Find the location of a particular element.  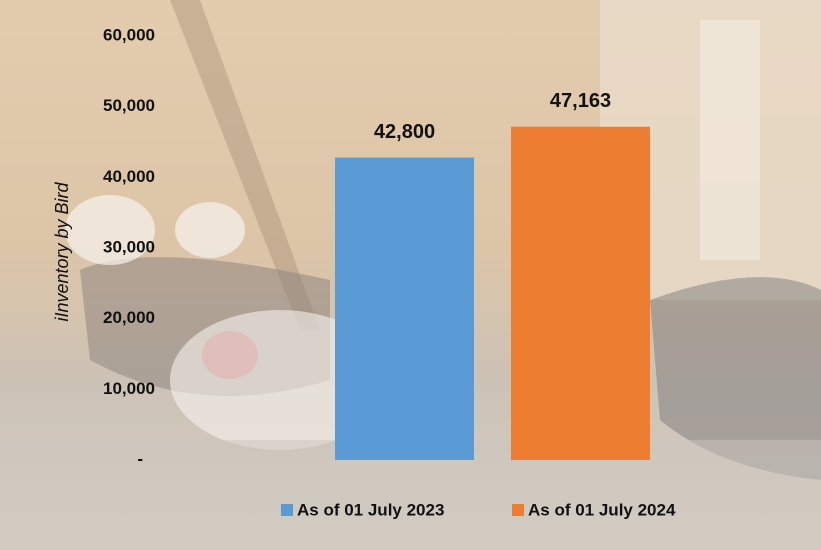

legend-label: As of 01 July 2024 is located at coordinates (602, 509).